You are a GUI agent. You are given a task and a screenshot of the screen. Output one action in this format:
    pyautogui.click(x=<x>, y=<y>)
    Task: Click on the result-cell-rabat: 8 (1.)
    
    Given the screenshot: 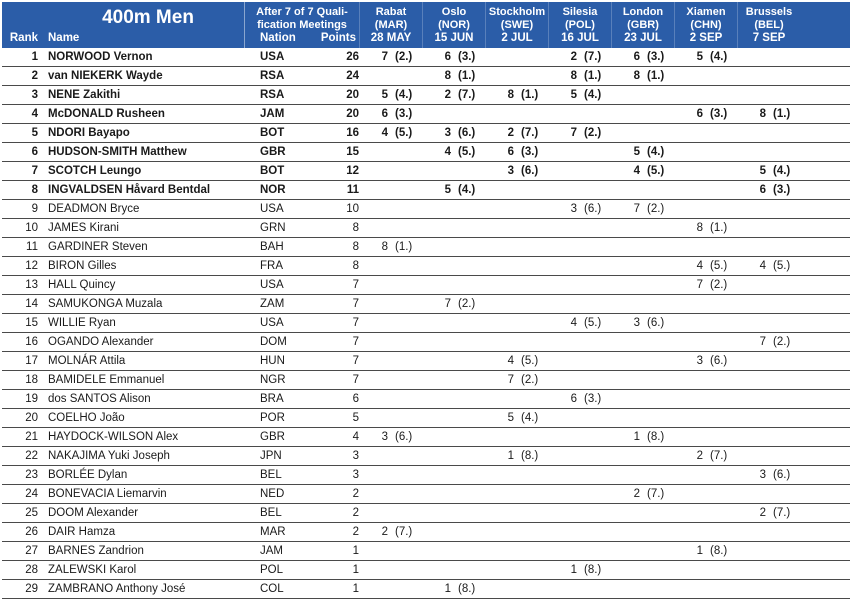 What is the action you would take?
    pyautogui.click(x=390, y=247)
    